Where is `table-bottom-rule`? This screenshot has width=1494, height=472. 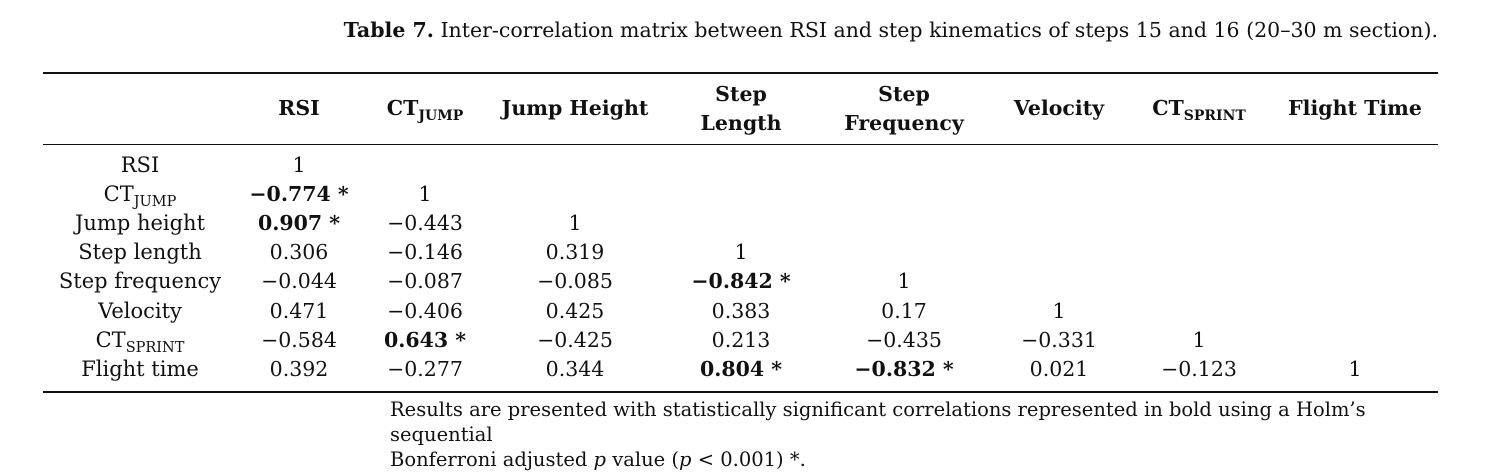 table-bottom-rule is located at coordinates (740, 392).